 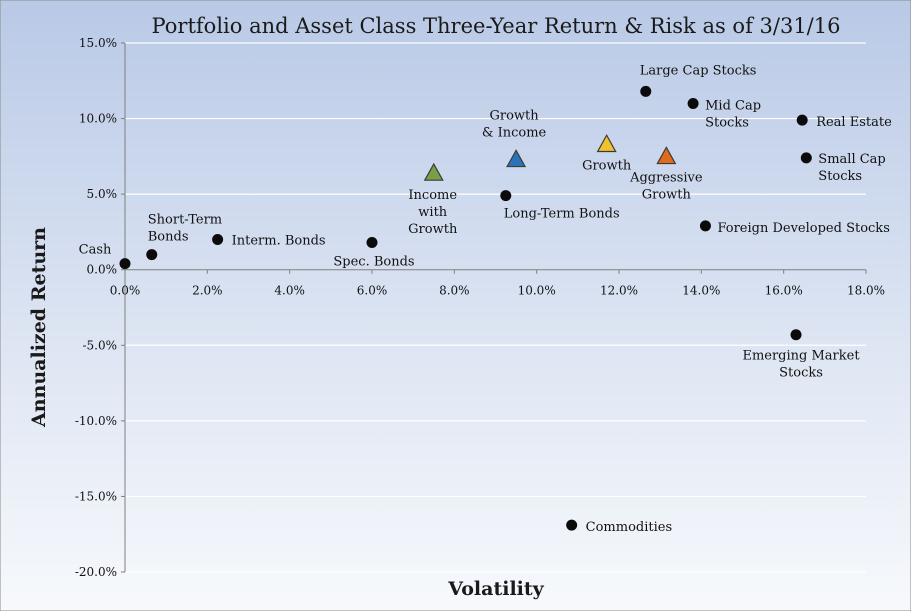 What do you see at coordinates (698, 70) in the screenshot?
I see `point-label: Large Cap Stocks` at bounding box center [698, 70].